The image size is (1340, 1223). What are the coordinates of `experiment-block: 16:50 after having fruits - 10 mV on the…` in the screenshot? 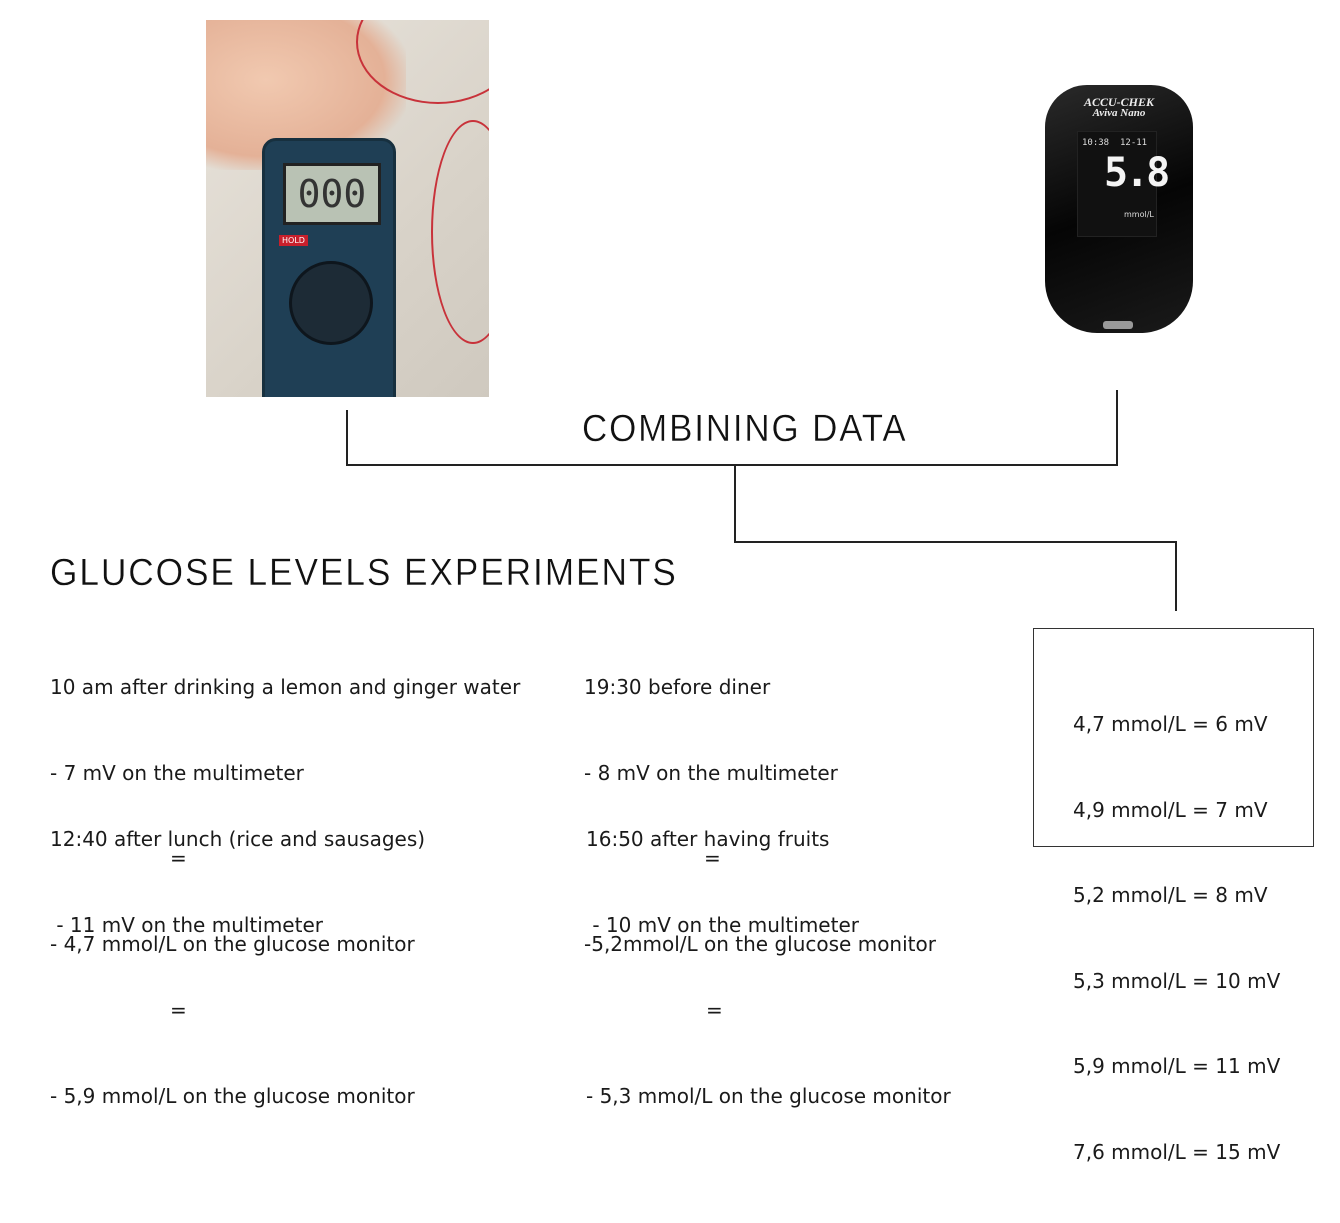 It's located at (768, 953).